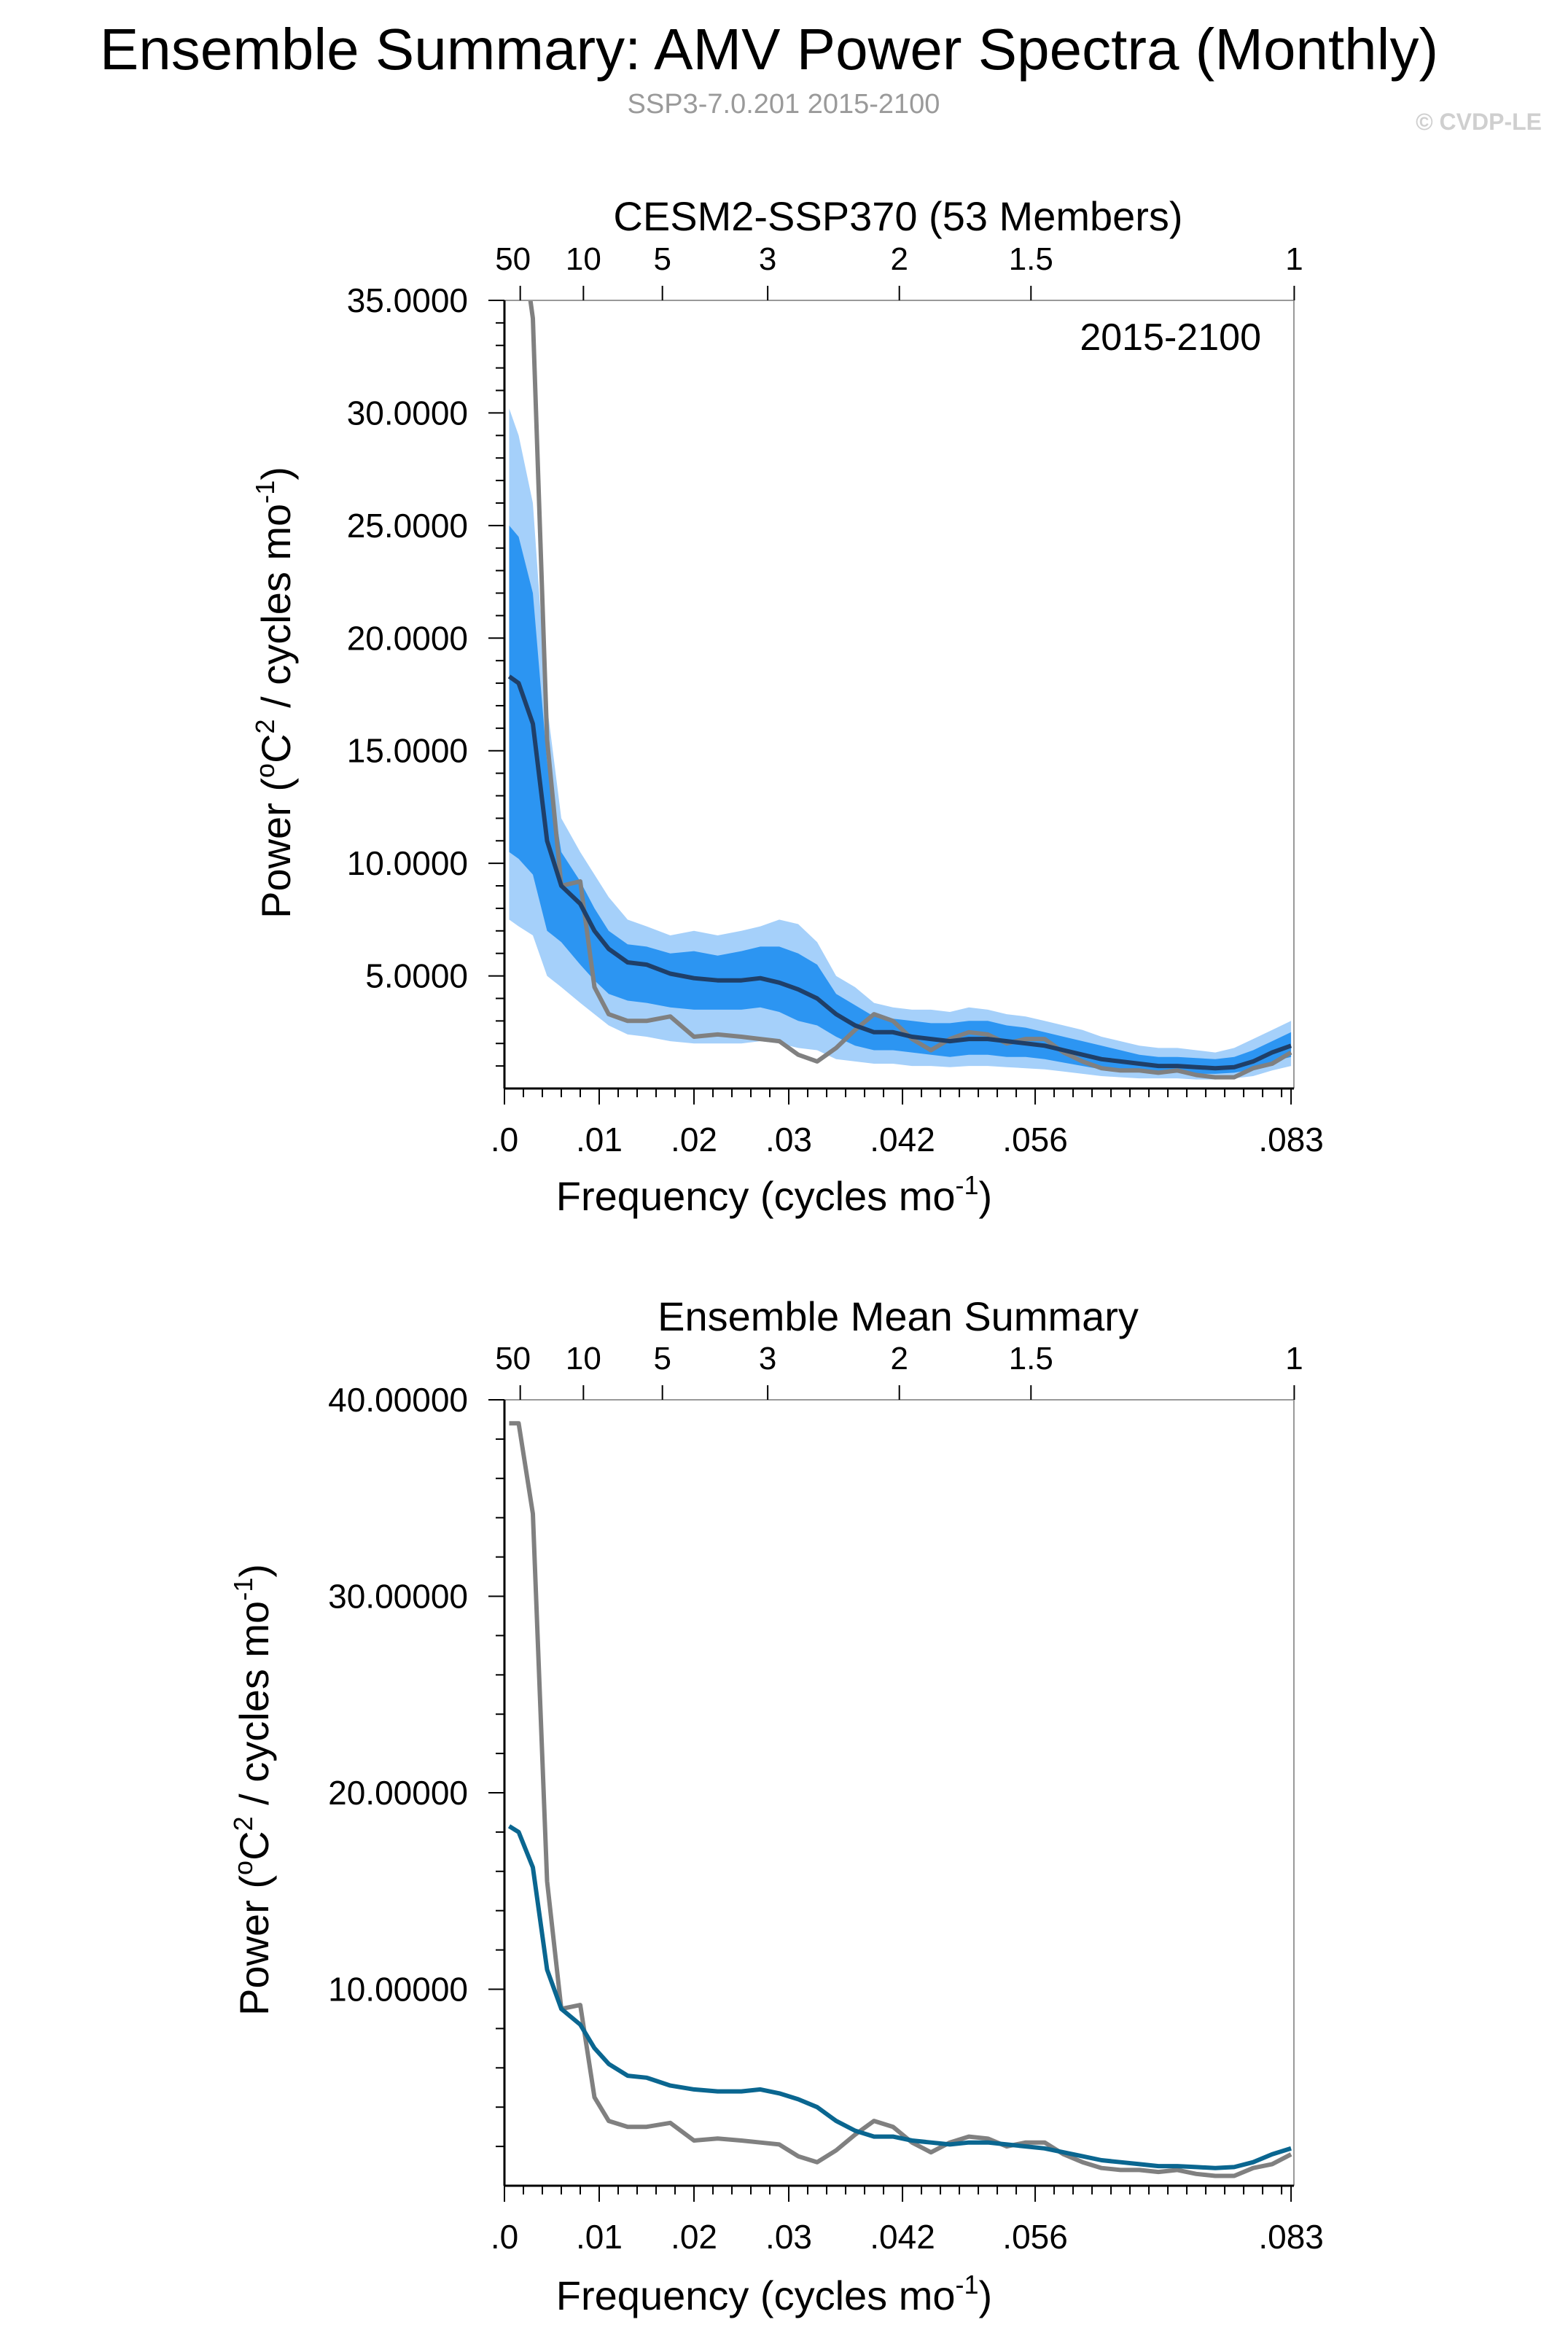 The image size is (1568, 2333). What do you see at coordinates (398, 1990) in the screenshot?
I see `y-tick-label: 10.00000` at bounding box center [398, 1990].